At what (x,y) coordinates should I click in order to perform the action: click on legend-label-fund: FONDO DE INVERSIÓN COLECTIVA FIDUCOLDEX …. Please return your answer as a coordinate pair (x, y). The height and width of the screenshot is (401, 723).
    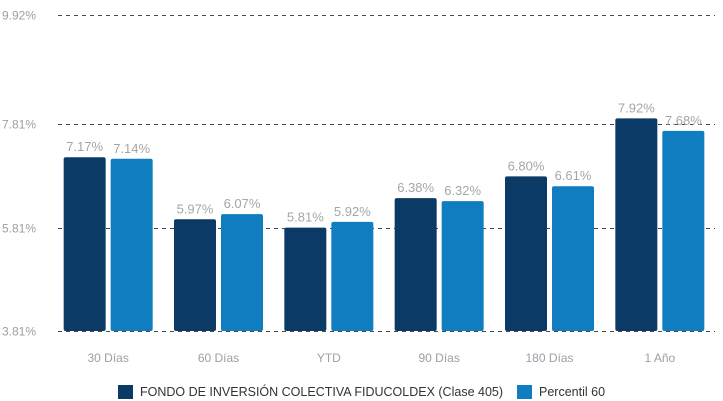
    Looking at the image, I should click on (321, 392).